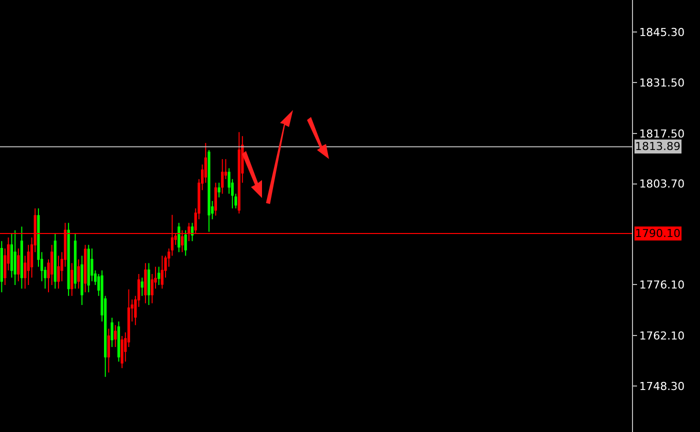 This screenshot has width=700, height=432. I want to click on y-tick-label: 1845.30, so click(662, 32).